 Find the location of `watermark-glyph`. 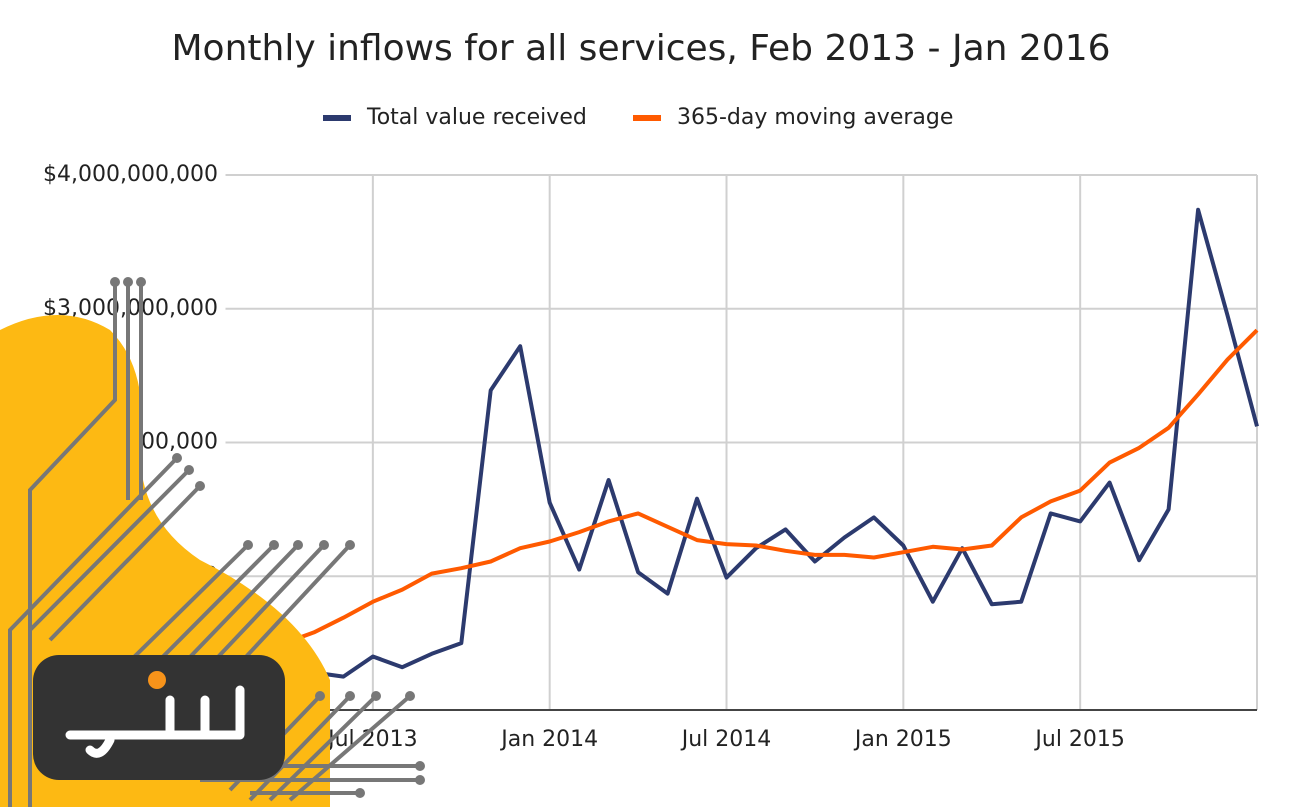

watermark-glyph is located at coordinates (155, 721).